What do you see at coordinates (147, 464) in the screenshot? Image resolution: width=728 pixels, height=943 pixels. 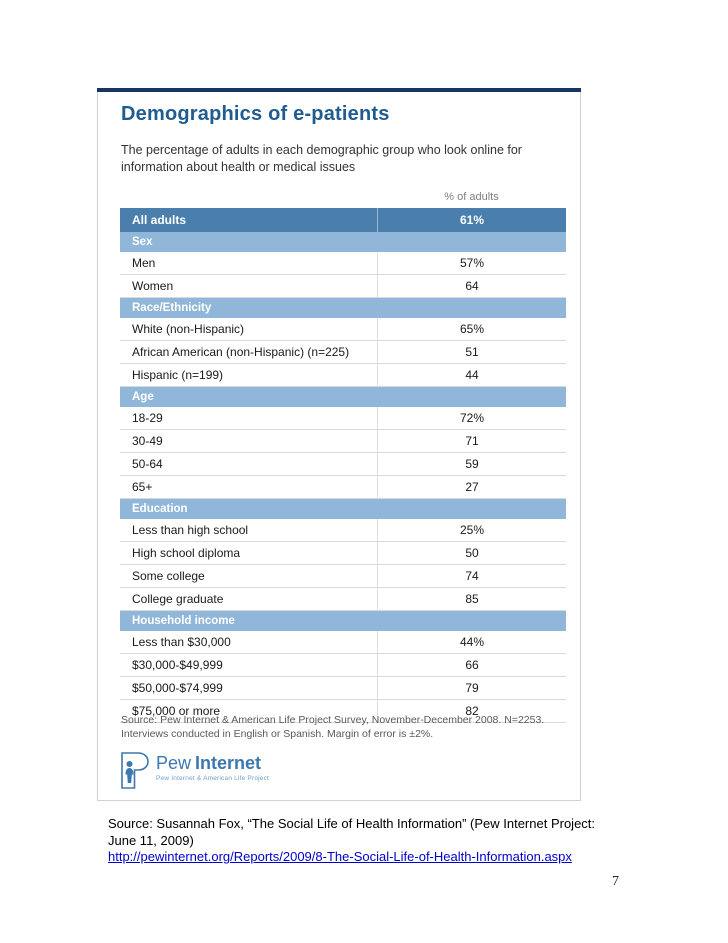 I see `row-label: 50-64` at bounding box center [147, 464].